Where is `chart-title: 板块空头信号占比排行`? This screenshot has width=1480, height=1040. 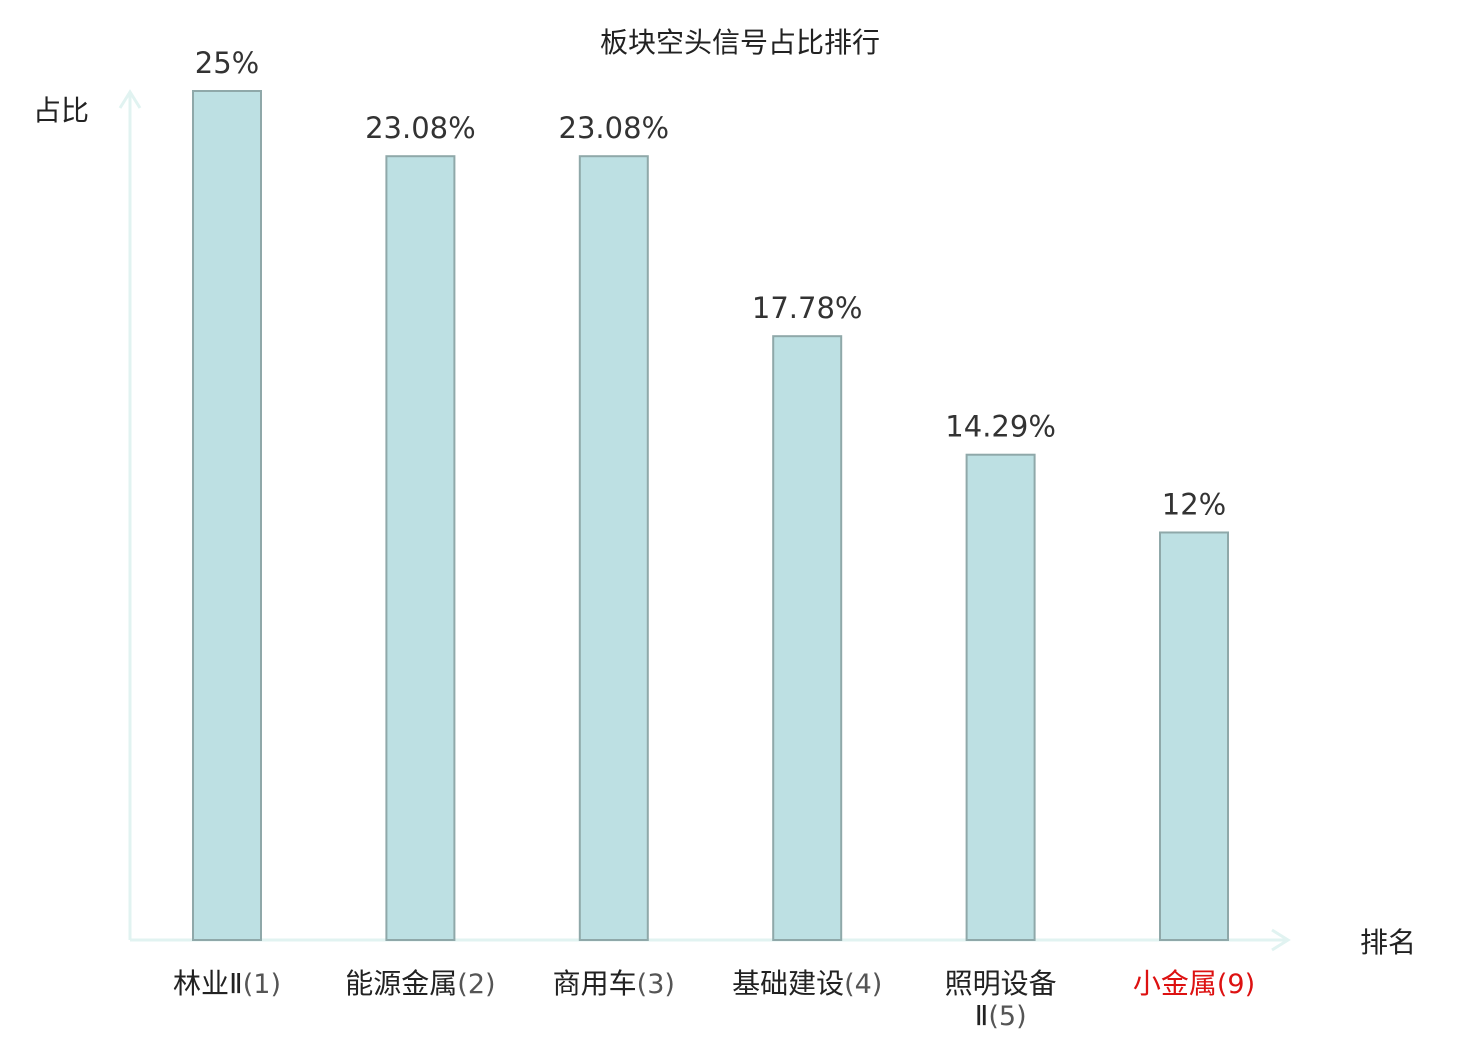 chart-title: 板块空头信号占比排行 is located at coordinates (740, 42).